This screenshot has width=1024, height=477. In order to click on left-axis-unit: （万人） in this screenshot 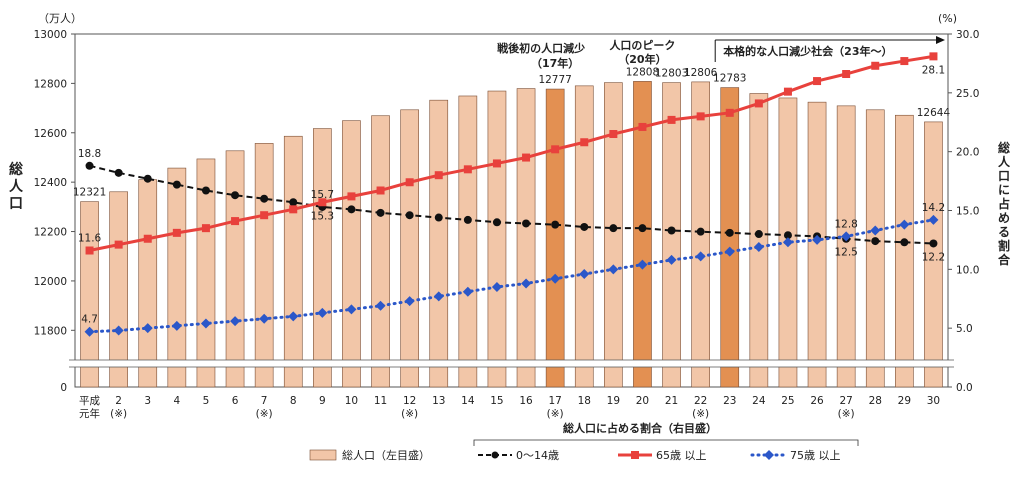, I will do `click(60, 18)`.